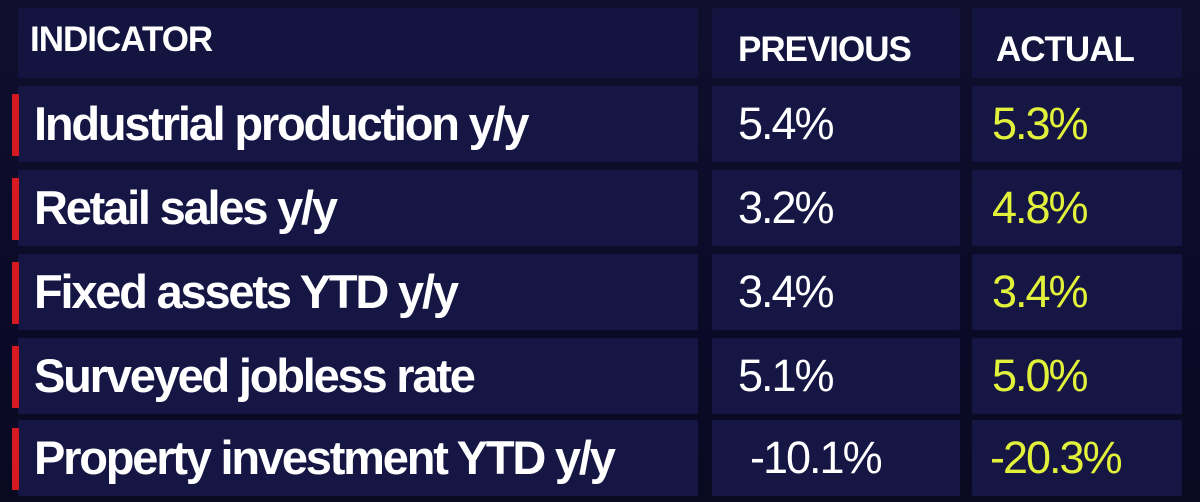 The width and height of the screenshot is (1200, 502). Describe the element at coordinates (1040, 375) in the screenshot. I see `actual-value: 5.0%` at that location.